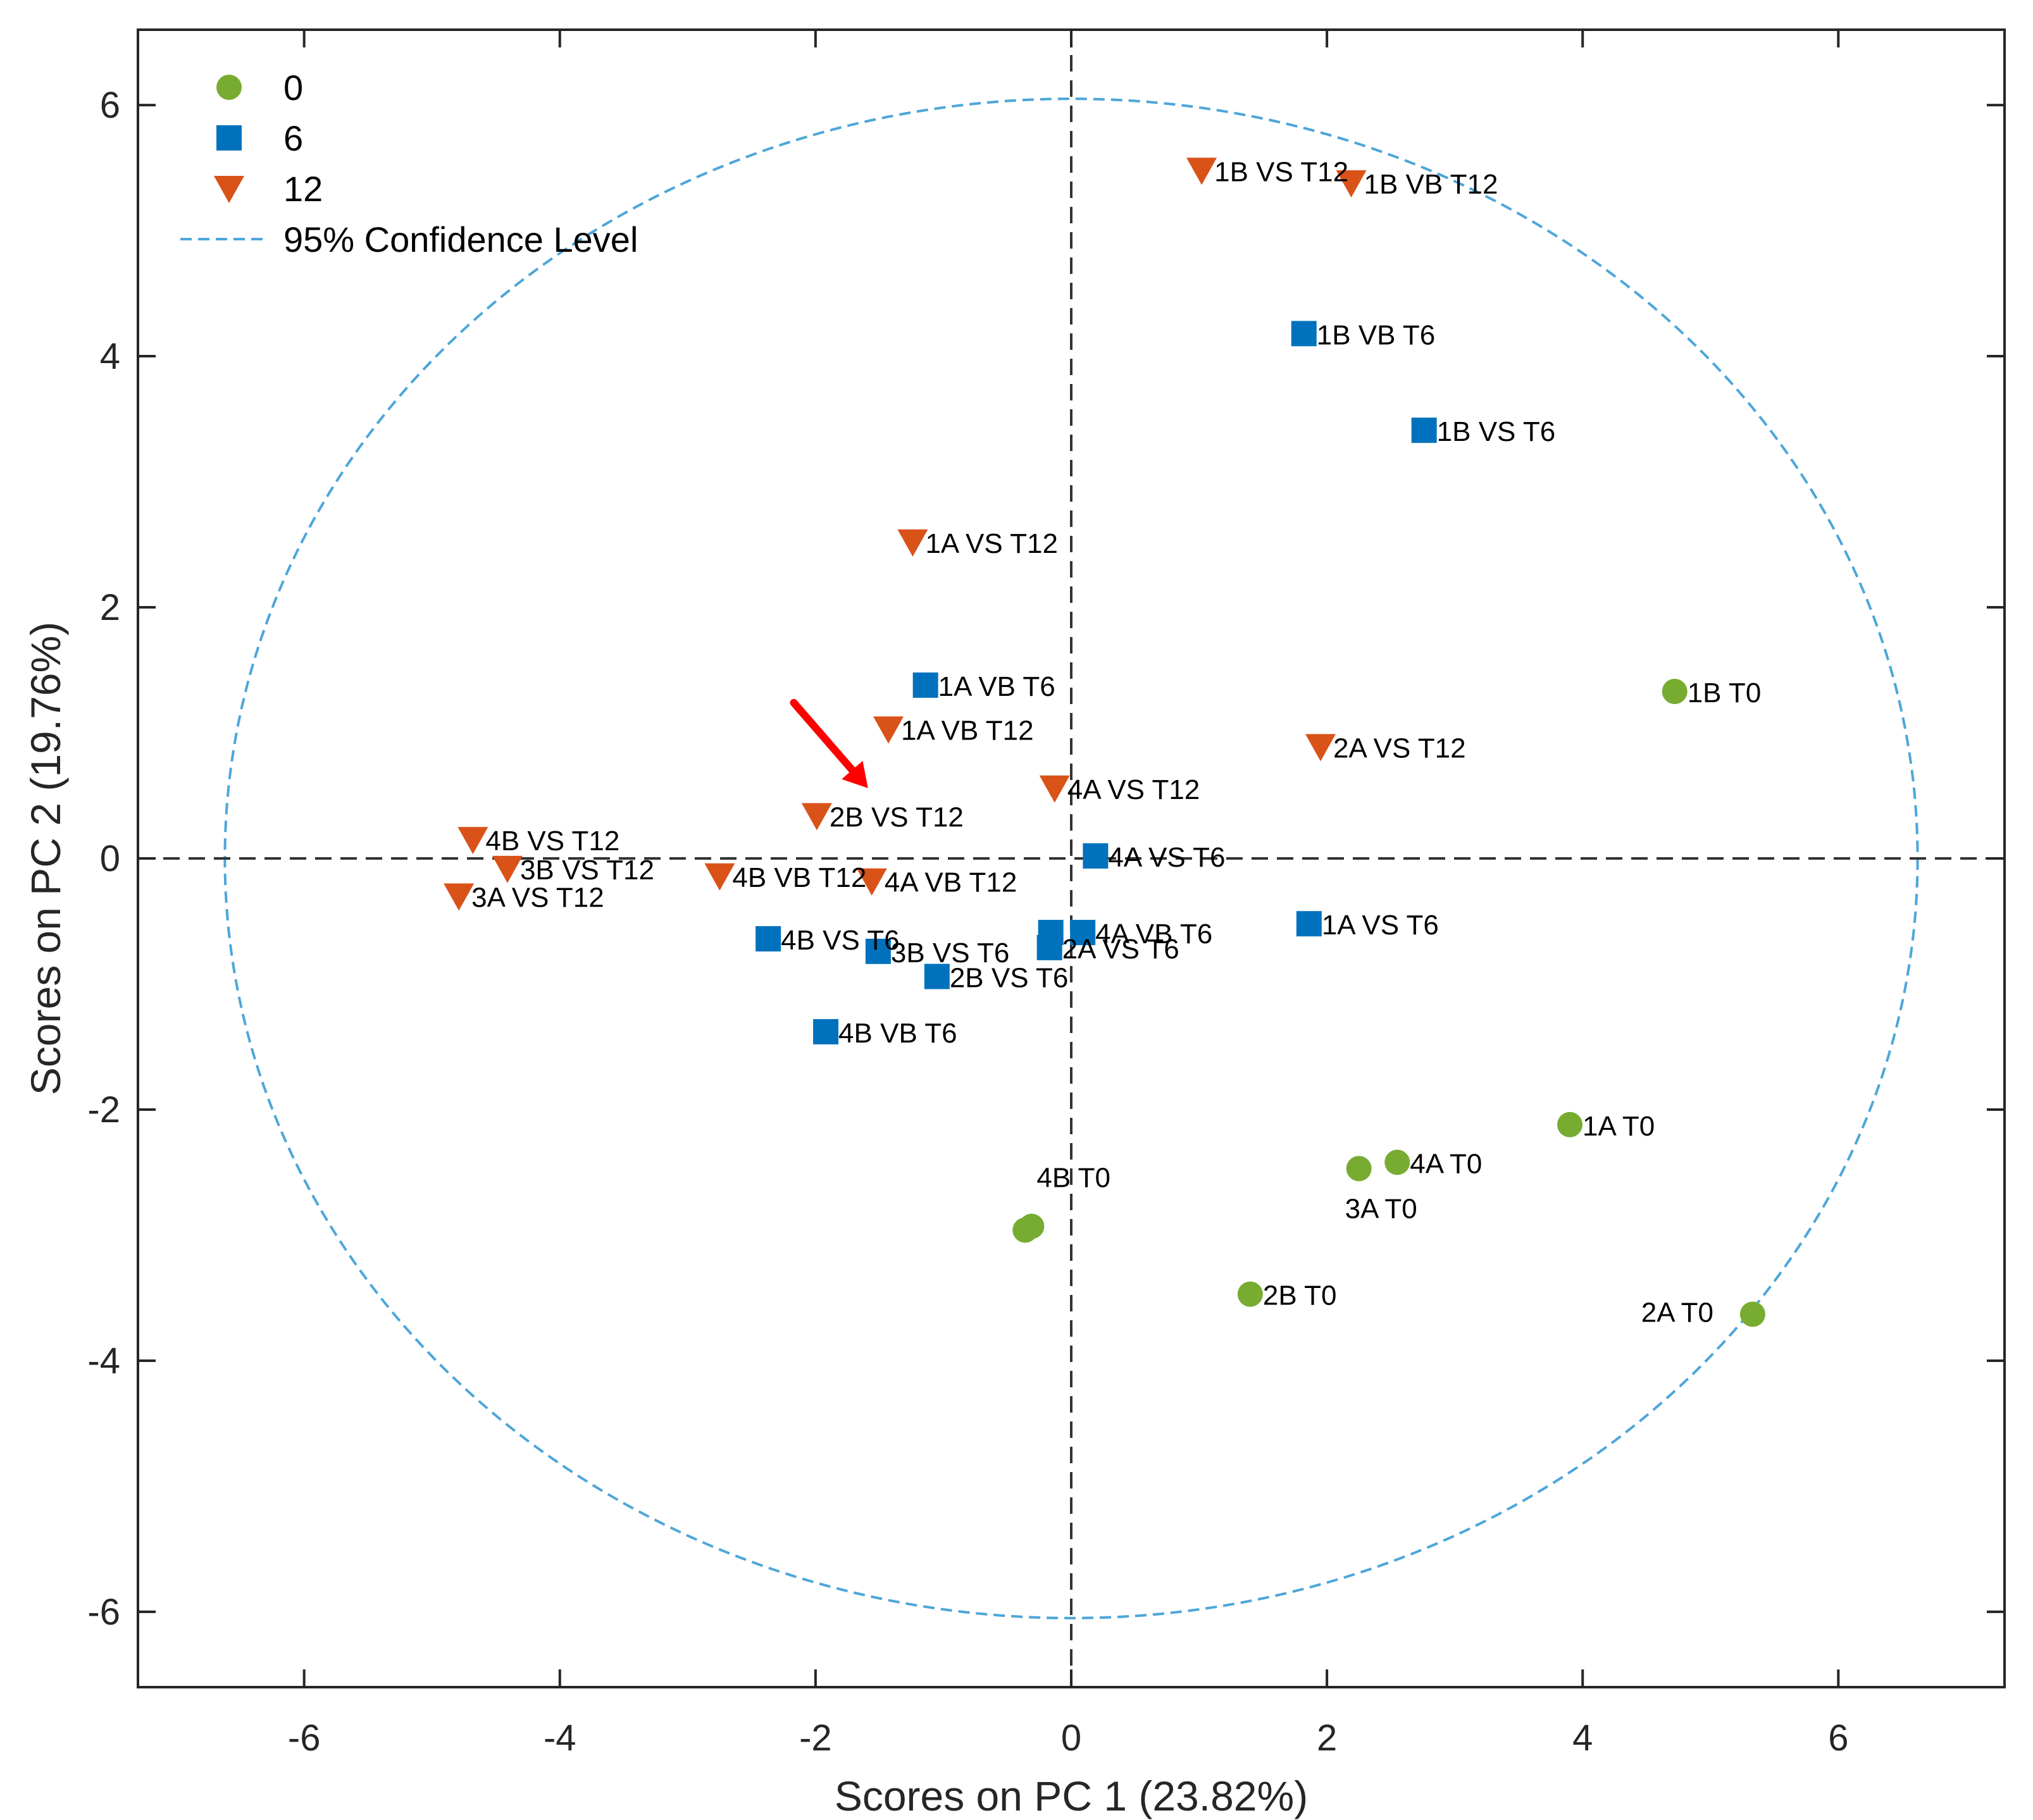 This screenshot has height=1820, width=2033. What do you see at coordinates (1380, 925) in the screenshot?
I see `point-label: 1A VS T6` at bounding box center [1380, 925].